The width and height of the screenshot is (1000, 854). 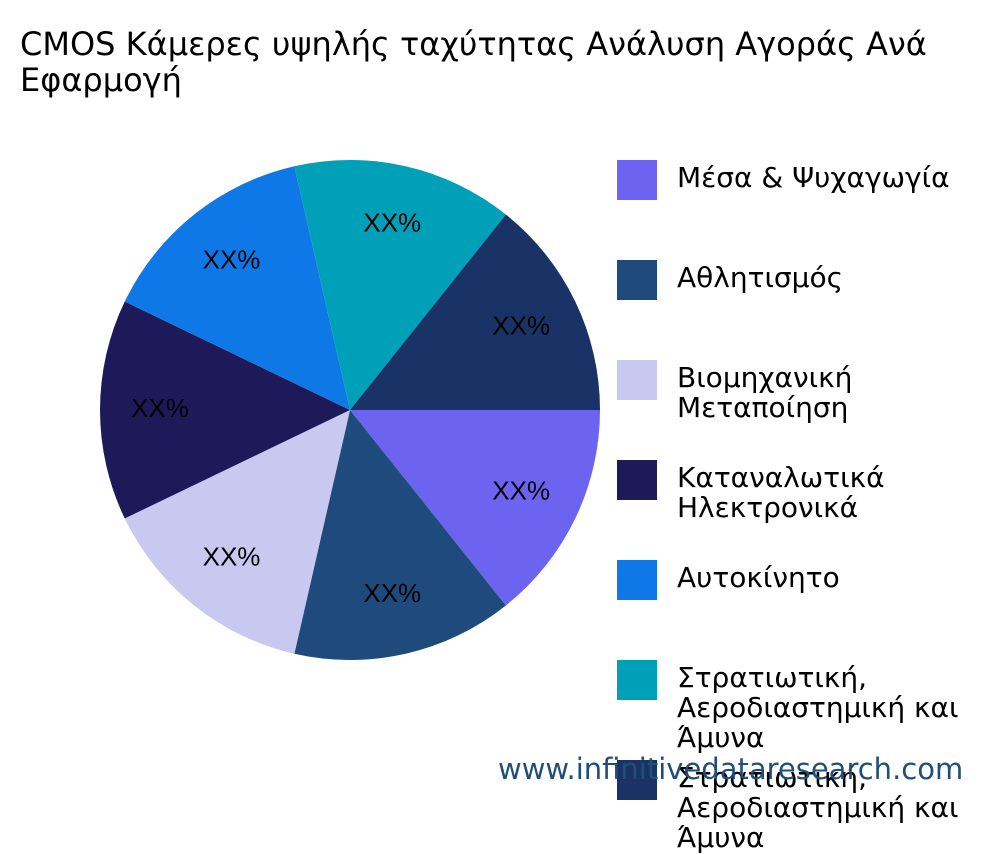 What do you see at coordinates (781, 492) in the screenshot?
I see `legend-label: Καταναλωτικά Ηλεκτρονικά` at bounding box center [781, 492].